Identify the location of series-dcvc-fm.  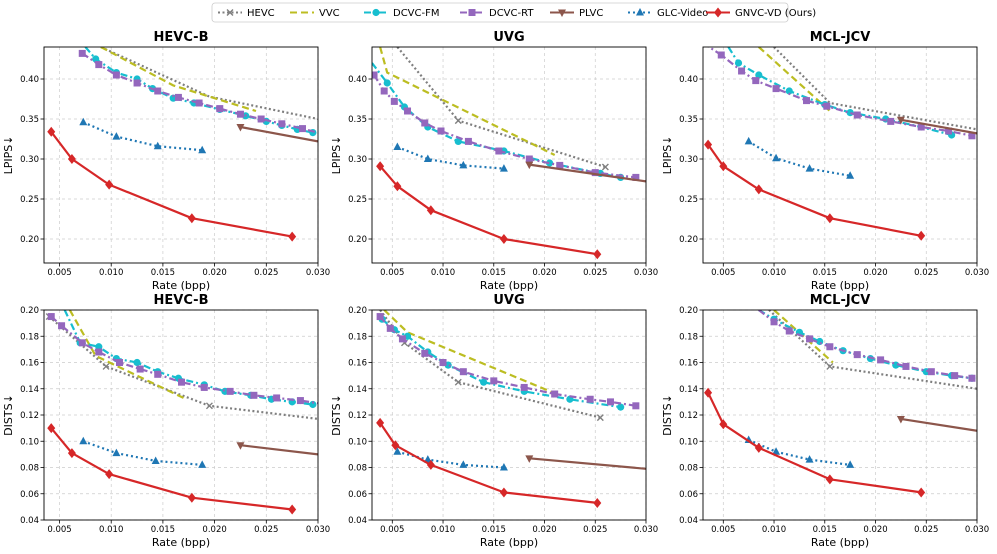
(498, 121).